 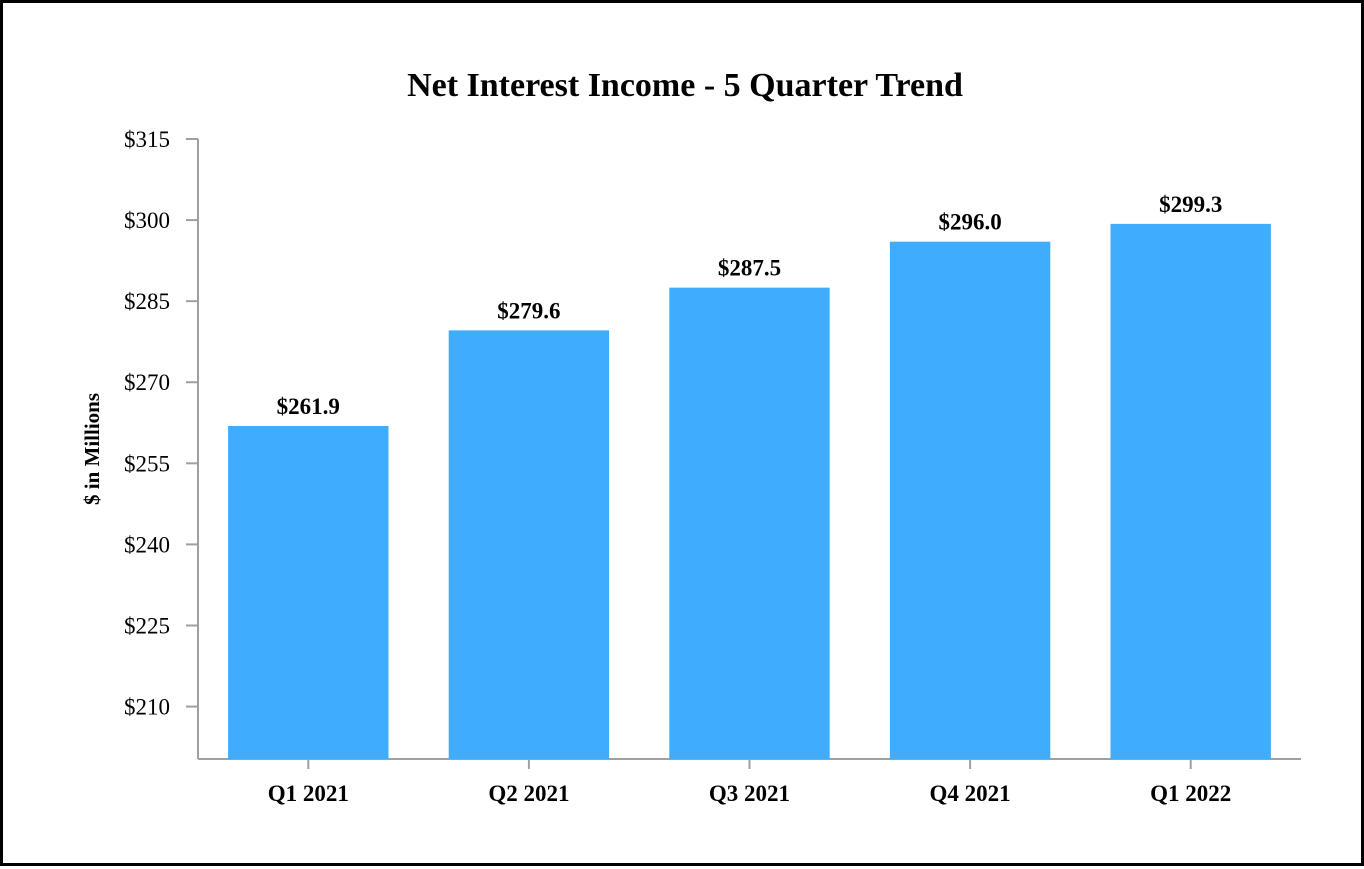 I want to click on x-tick-label: Q3 2021, so click(x=749, y=793).